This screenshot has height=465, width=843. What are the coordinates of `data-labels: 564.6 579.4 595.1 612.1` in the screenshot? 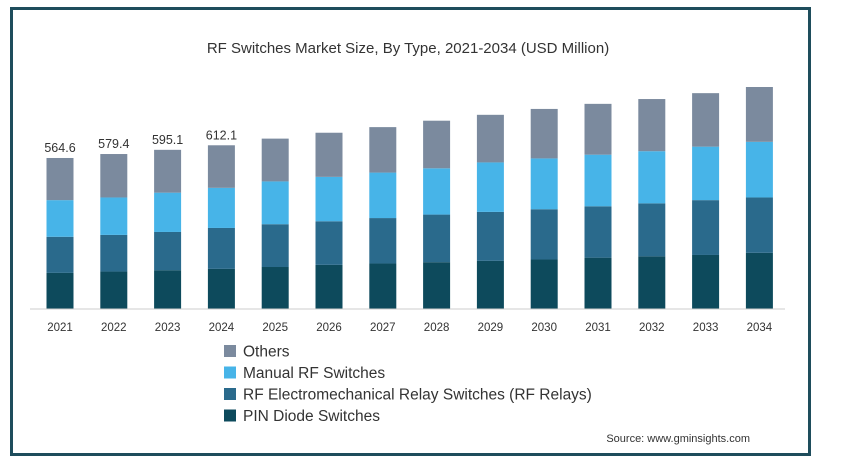 It's located at (140, 141).